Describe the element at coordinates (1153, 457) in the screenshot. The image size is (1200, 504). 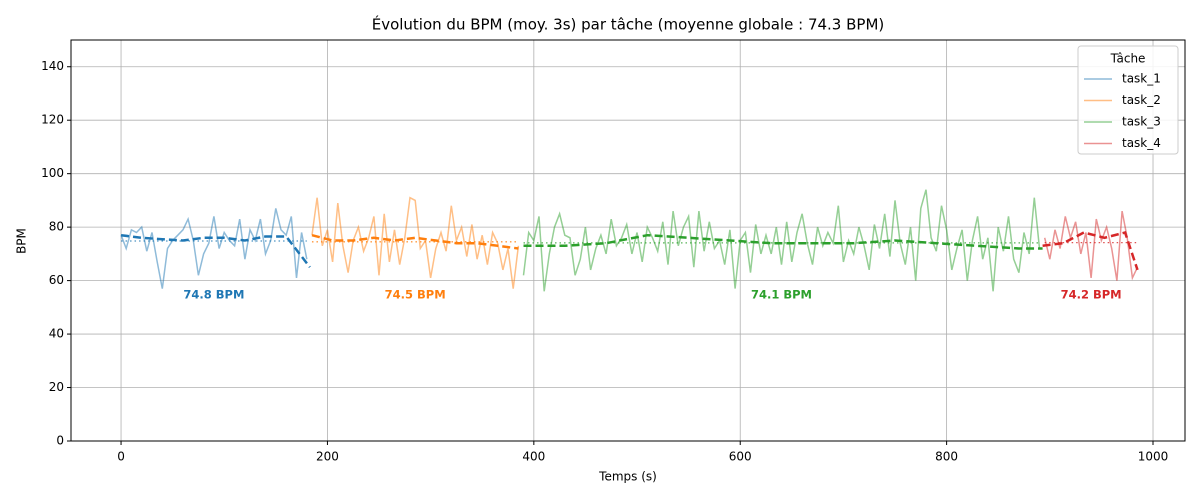
I see `x-tick-label: 1000` at that location.